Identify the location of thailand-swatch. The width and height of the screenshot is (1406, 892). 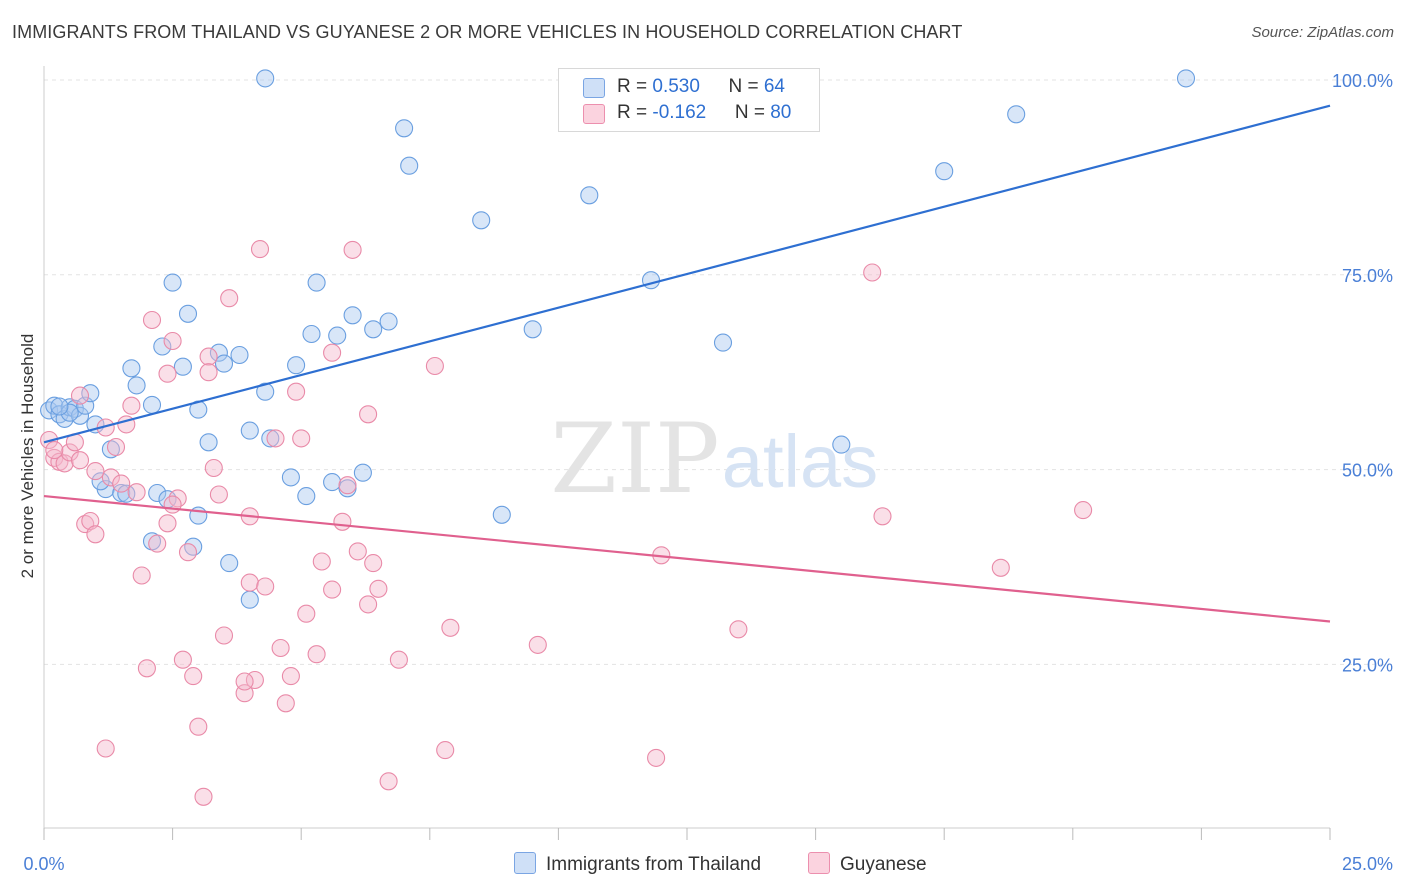
(594, 88).